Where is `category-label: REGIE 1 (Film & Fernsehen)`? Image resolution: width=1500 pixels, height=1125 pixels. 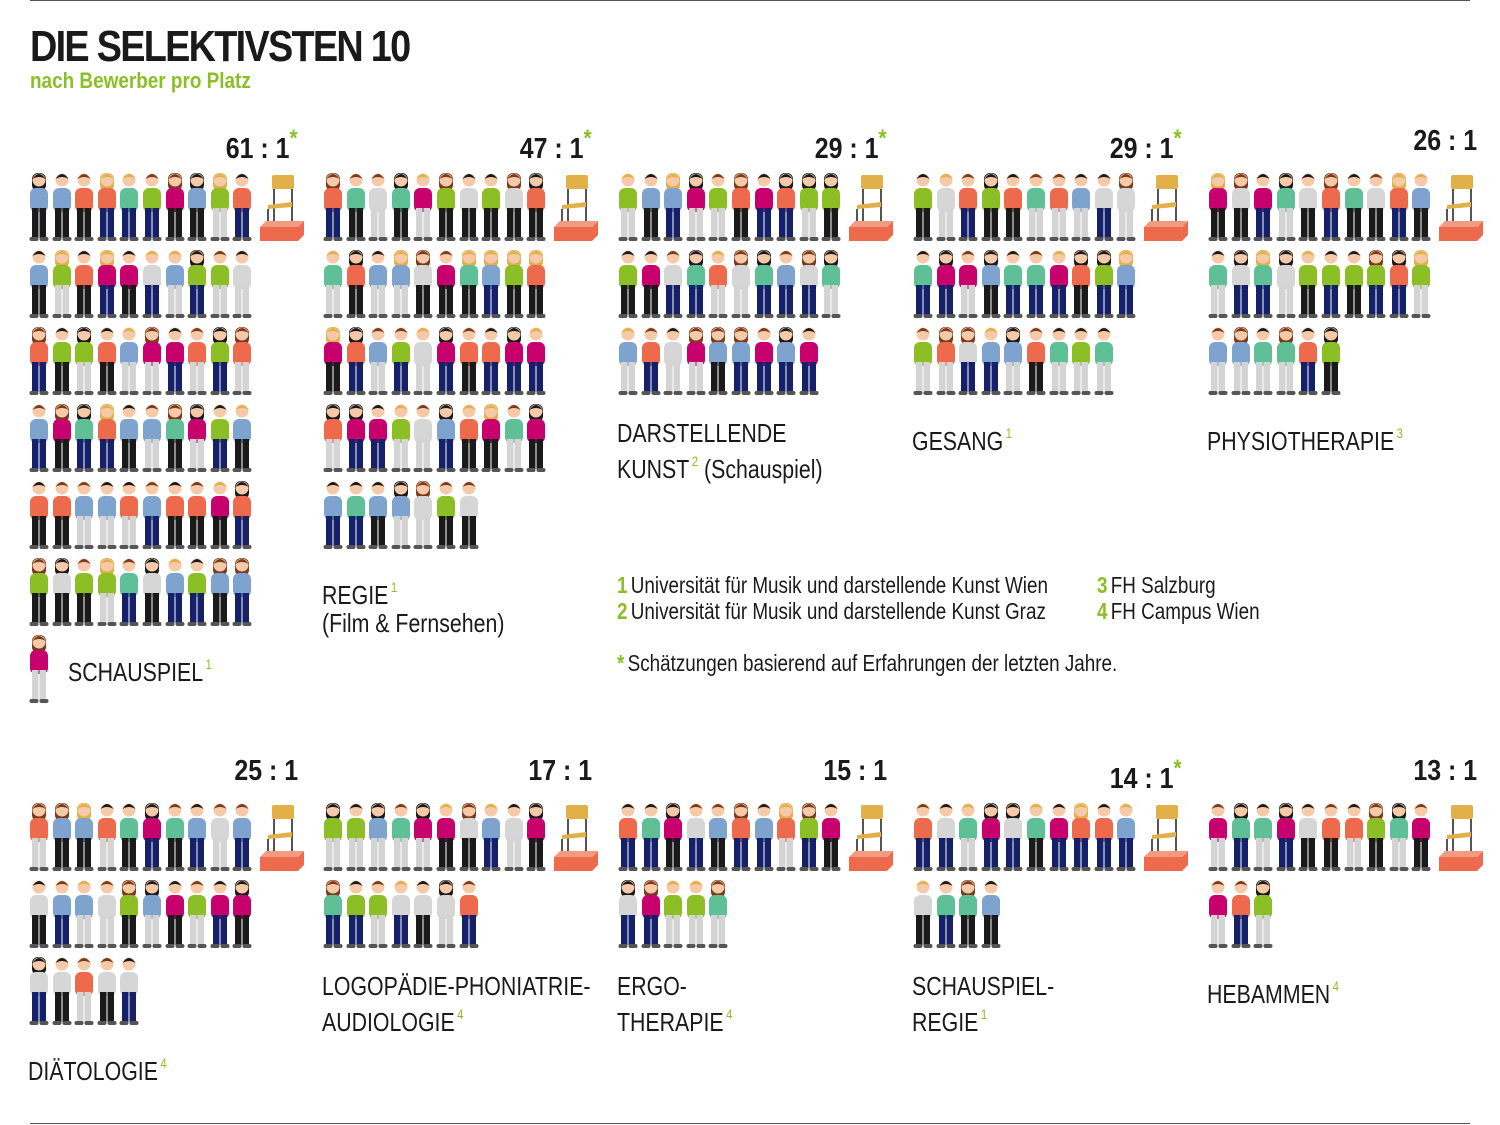 category-label: REGIE 1 (Film & Fernsehen) is located at coordinates (413, 608).